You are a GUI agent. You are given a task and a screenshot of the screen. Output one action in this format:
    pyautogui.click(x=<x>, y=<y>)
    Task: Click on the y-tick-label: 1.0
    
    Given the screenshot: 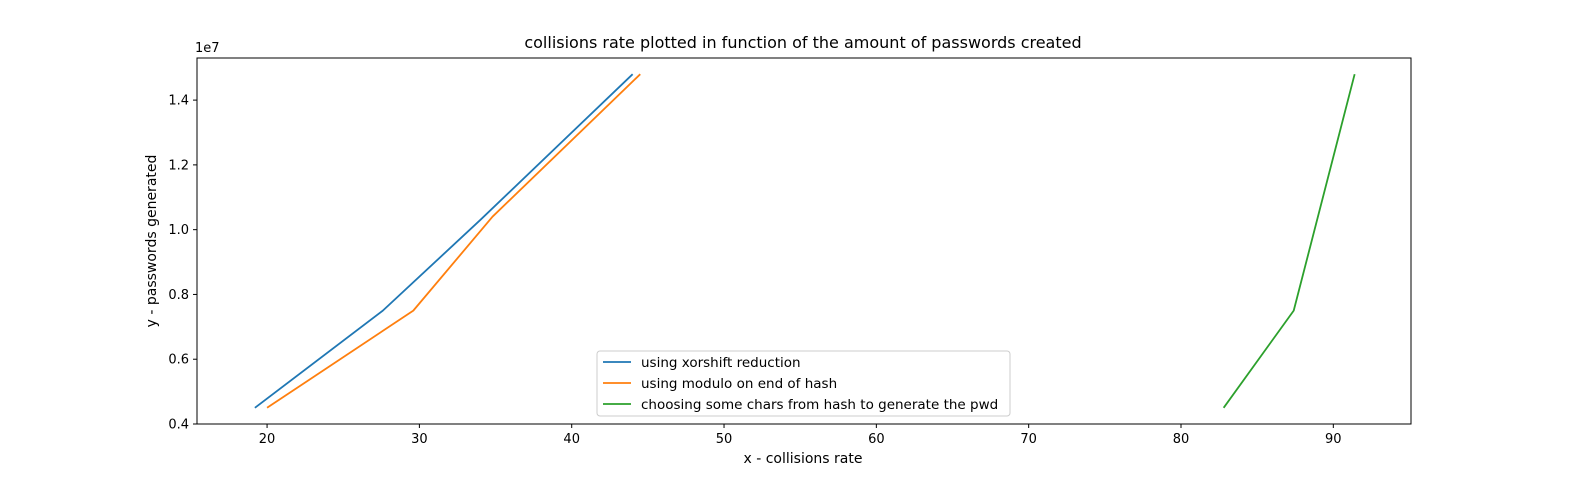 What is the action you would take?
    pyautogui.click(x=178, y=230)
    